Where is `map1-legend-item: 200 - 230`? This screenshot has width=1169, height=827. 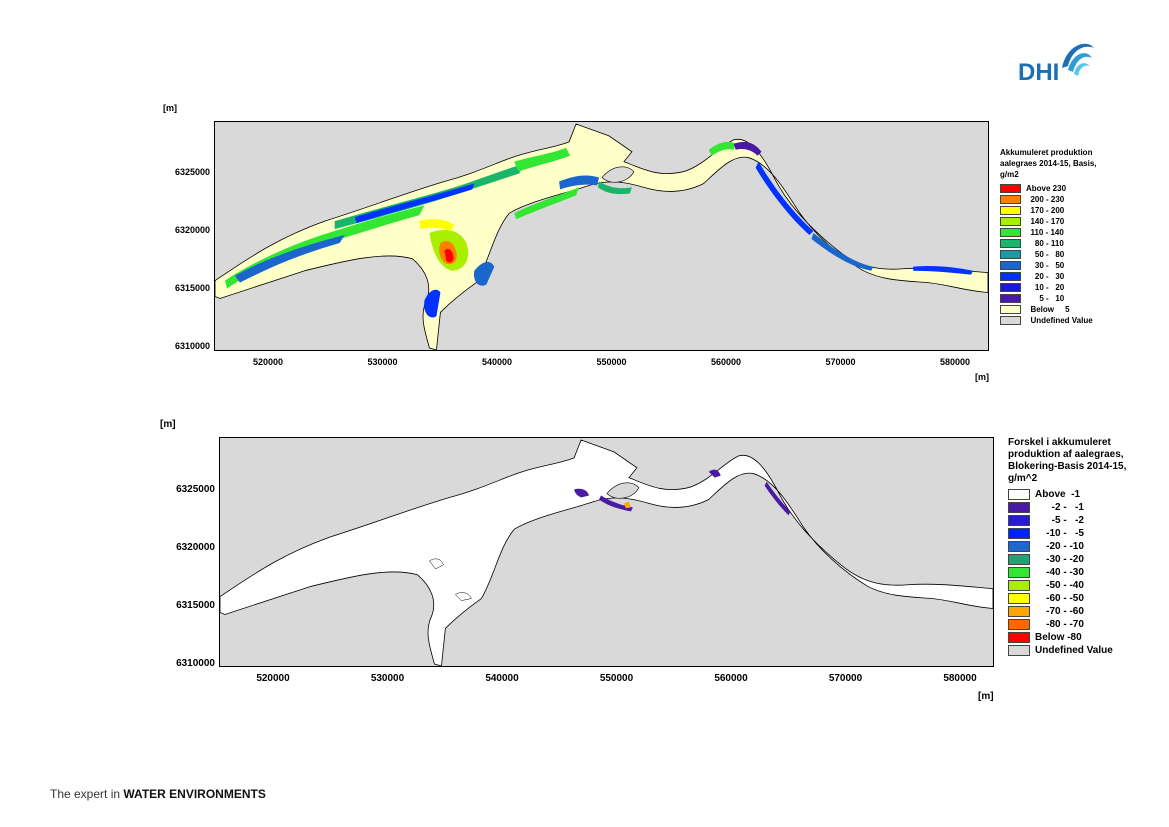 map1-legend-item: 200 - 230 is located at coordinates (1048, 199).